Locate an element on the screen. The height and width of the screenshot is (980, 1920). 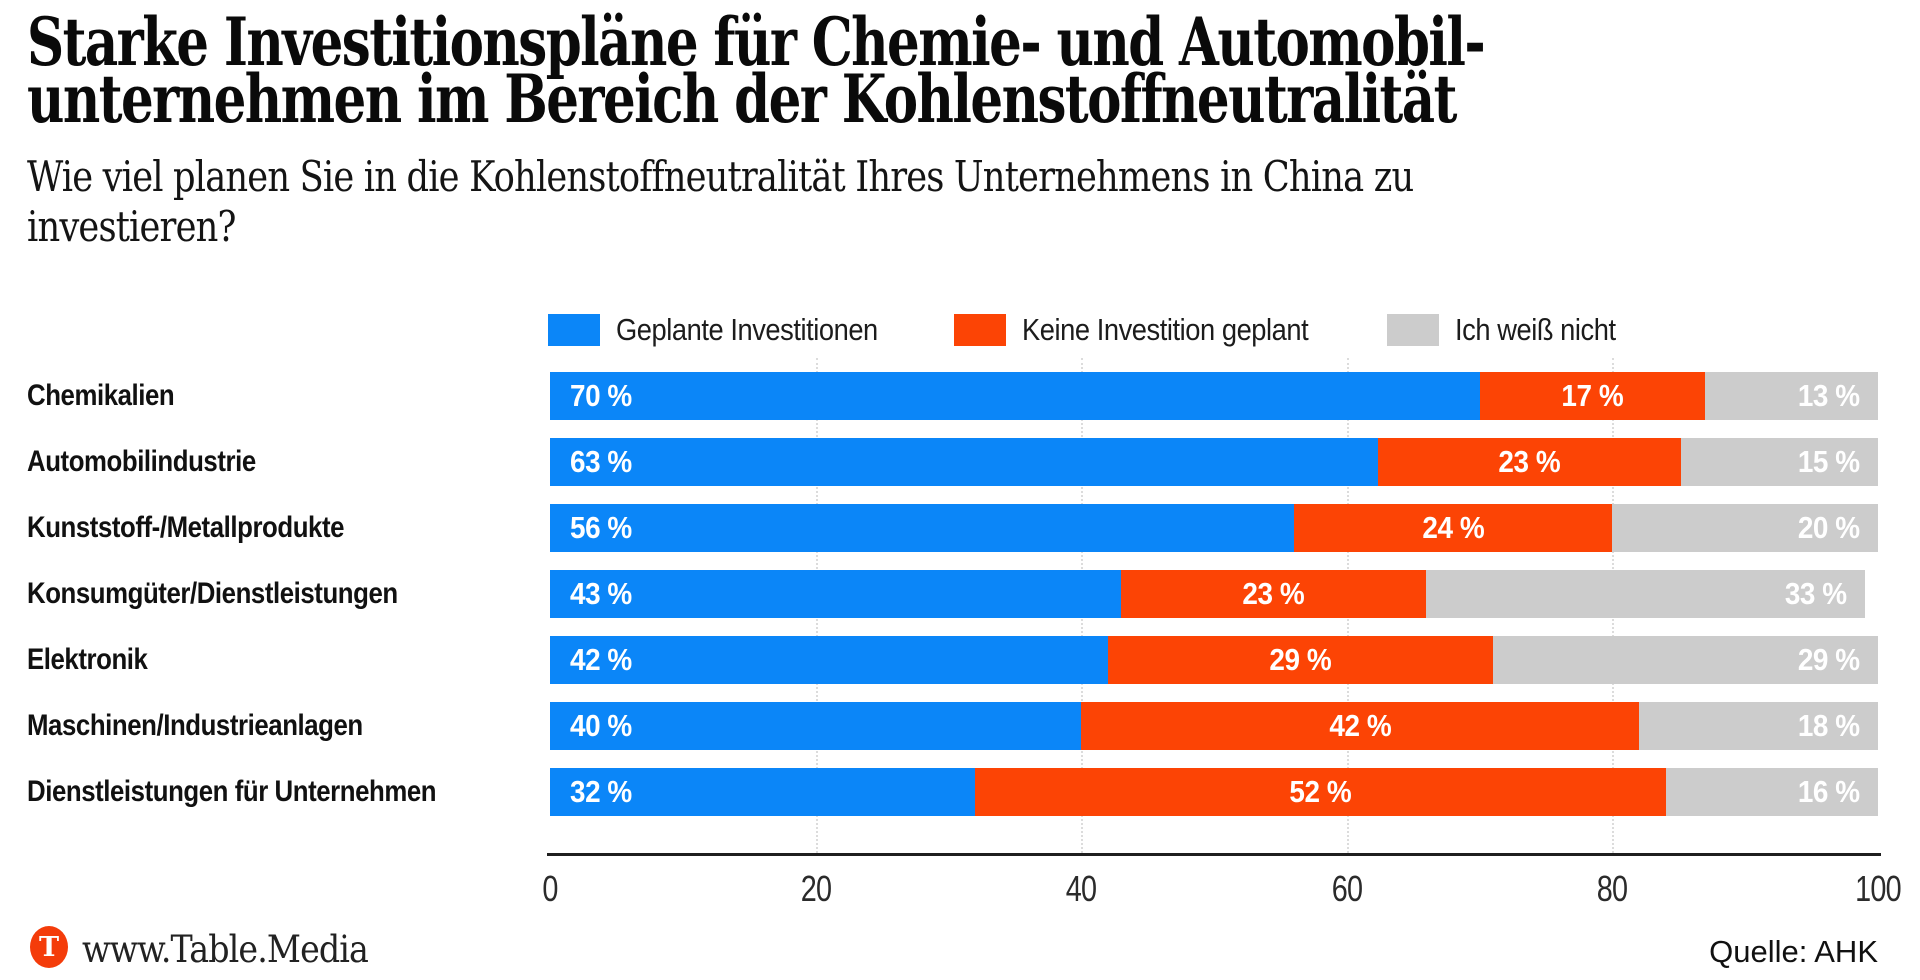
bar-segment-0: 56 % is located at coordinates (922, 528).